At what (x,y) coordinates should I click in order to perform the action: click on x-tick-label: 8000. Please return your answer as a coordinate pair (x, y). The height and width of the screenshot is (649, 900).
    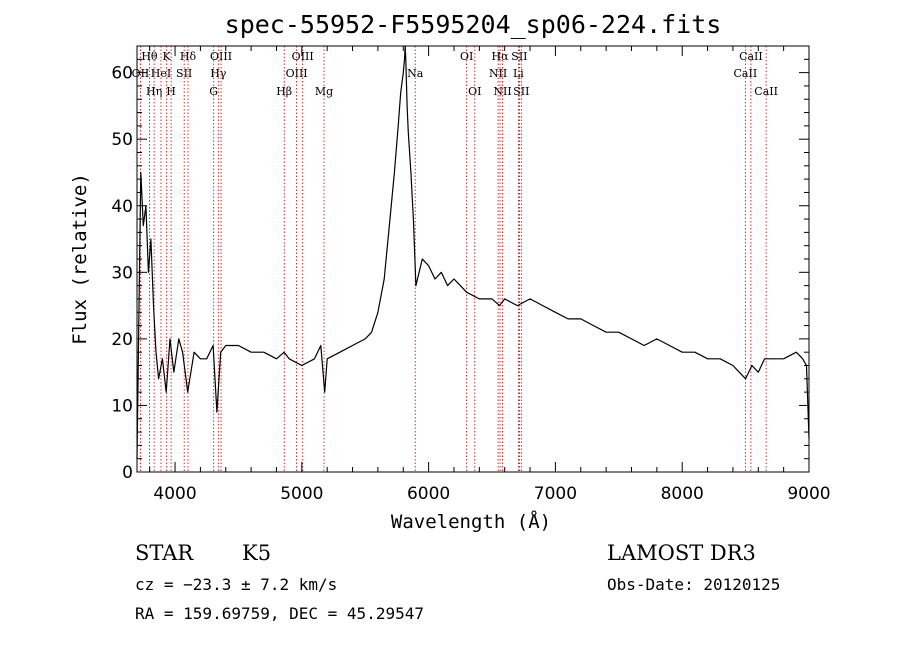
    Looking at the image, I should click on (682, 494).